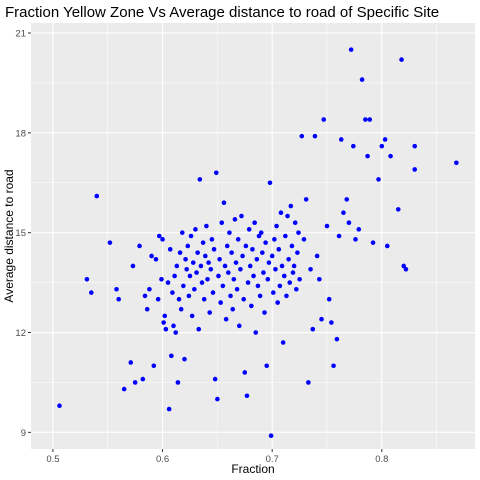 The height and width of the screenshot is (480, 480). I want to click on x-tick-label: 0.6, so click(162, 459).